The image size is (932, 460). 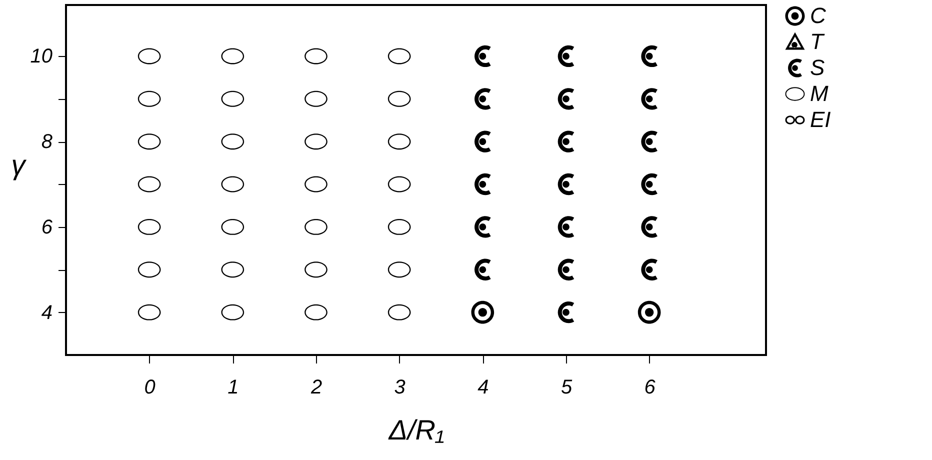 I want to click on x-axis-title: Δ/R₁, so click(x=416, y=430).